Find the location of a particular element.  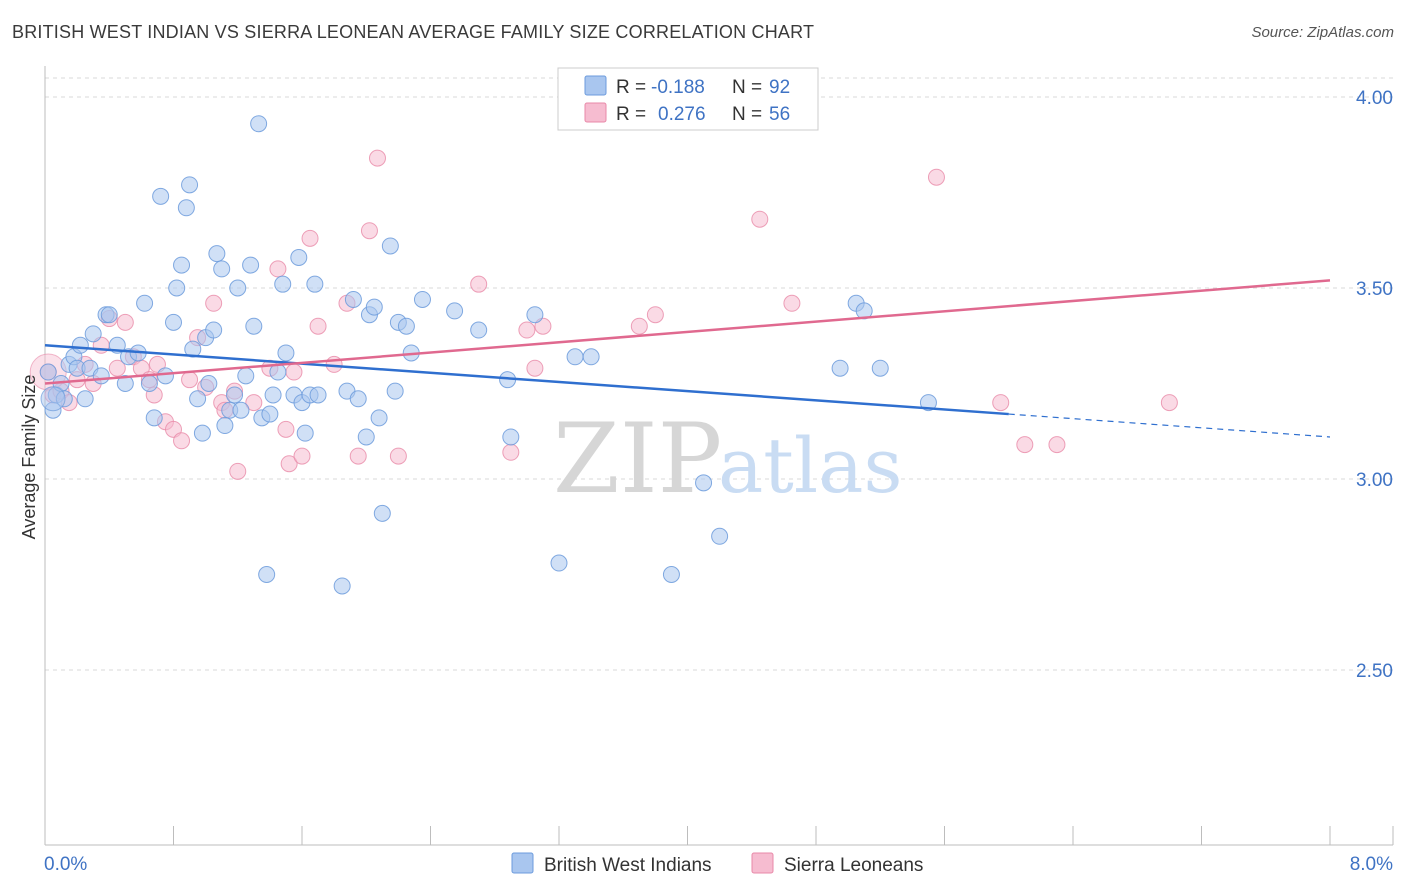

legend-r-label-pink: R = is located at coordinates (631, 114).